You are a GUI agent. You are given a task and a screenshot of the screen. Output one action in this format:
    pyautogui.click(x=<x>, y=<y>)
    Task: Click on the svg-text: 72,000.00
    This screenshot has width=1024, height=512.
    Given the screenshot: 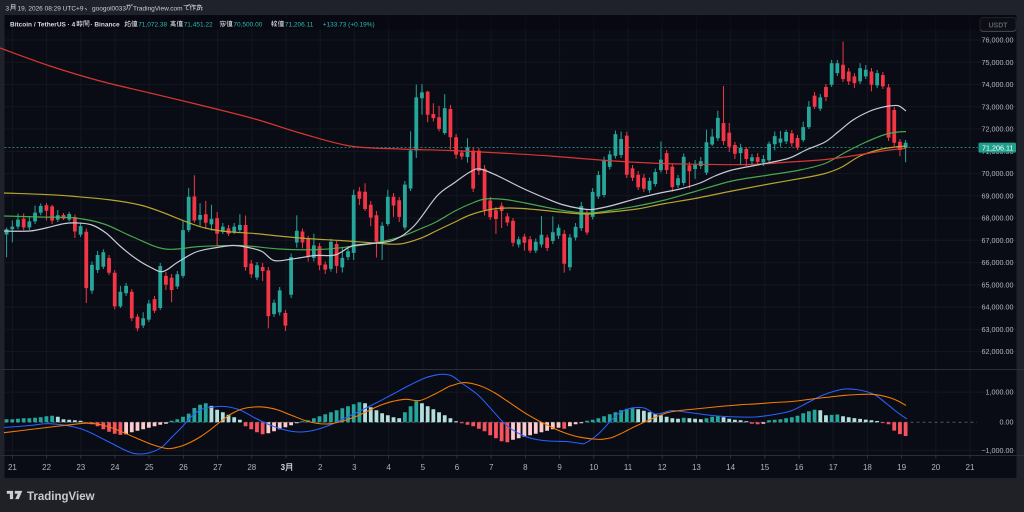 What is the action you would take?
    pyautogui.click(x=998, y=129)
    